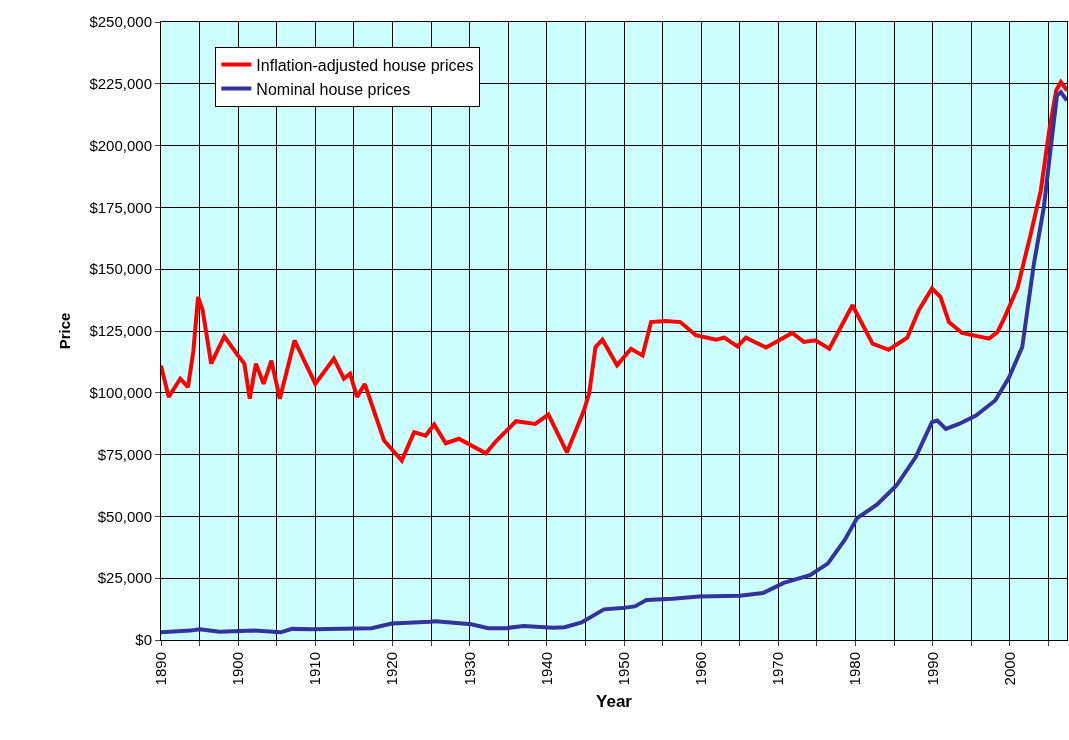 The width and height of the screenshot is (1069, 740). I want to click on legend-label: Nominal house prices, so click(333, 89).